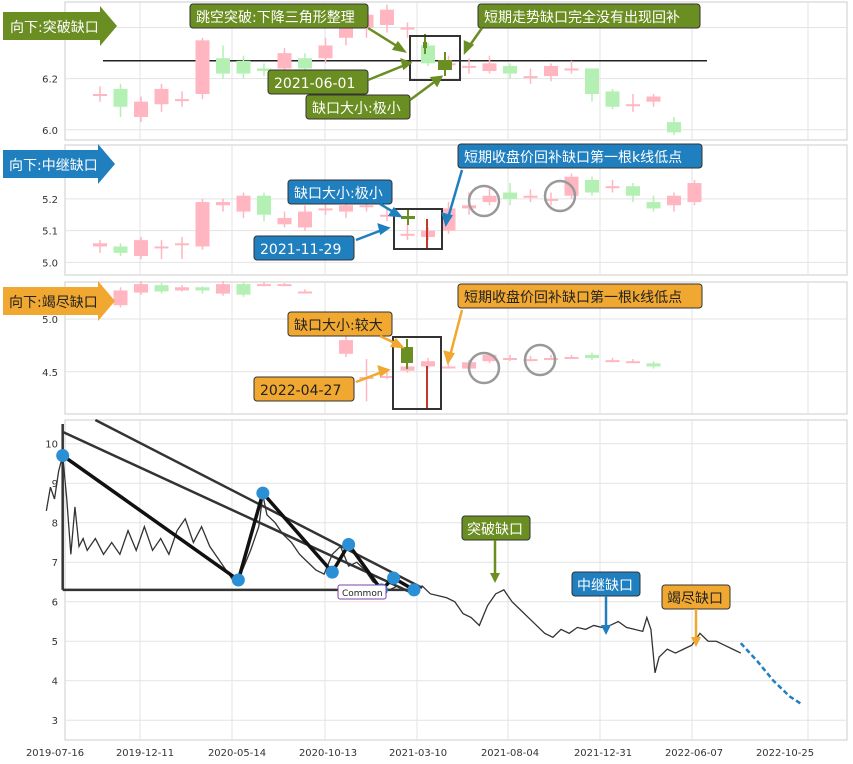  I want to click on label-continuation-gap: 中继缺口, so click(606, 603).